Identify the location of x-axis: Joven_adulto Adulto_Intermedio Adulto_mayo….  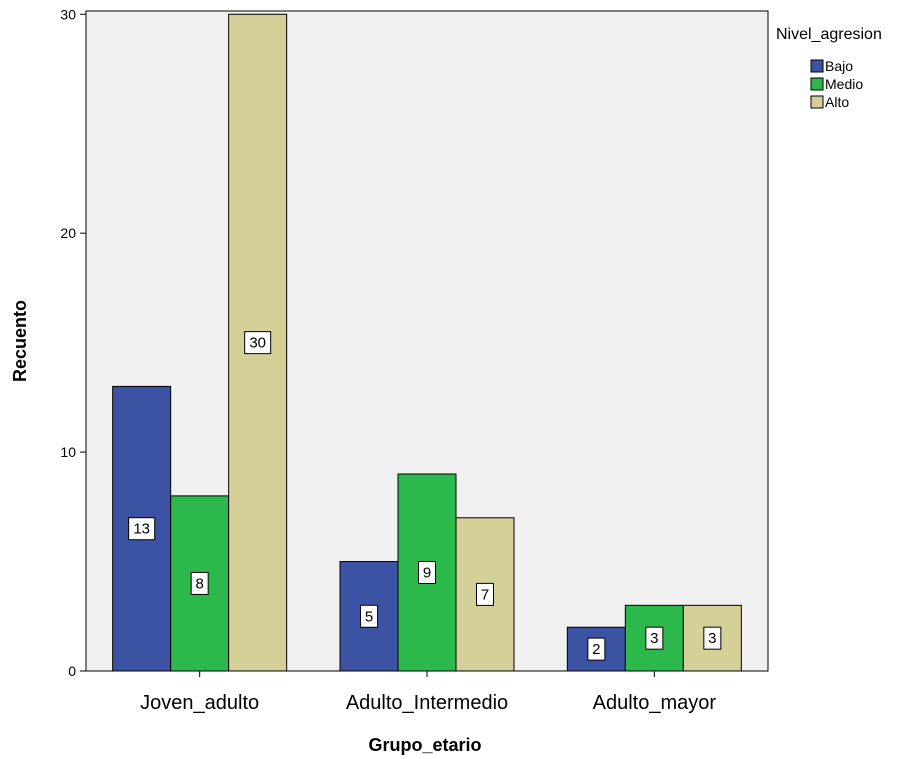
(428, 692).